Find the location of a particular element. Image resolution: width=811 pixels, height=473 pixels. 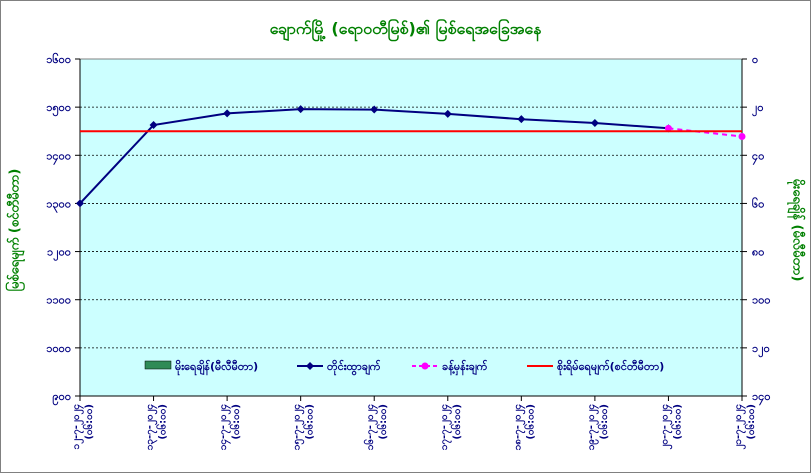

y-tick-label-right: ၁၀၀ is located at coordinates (761, 300).